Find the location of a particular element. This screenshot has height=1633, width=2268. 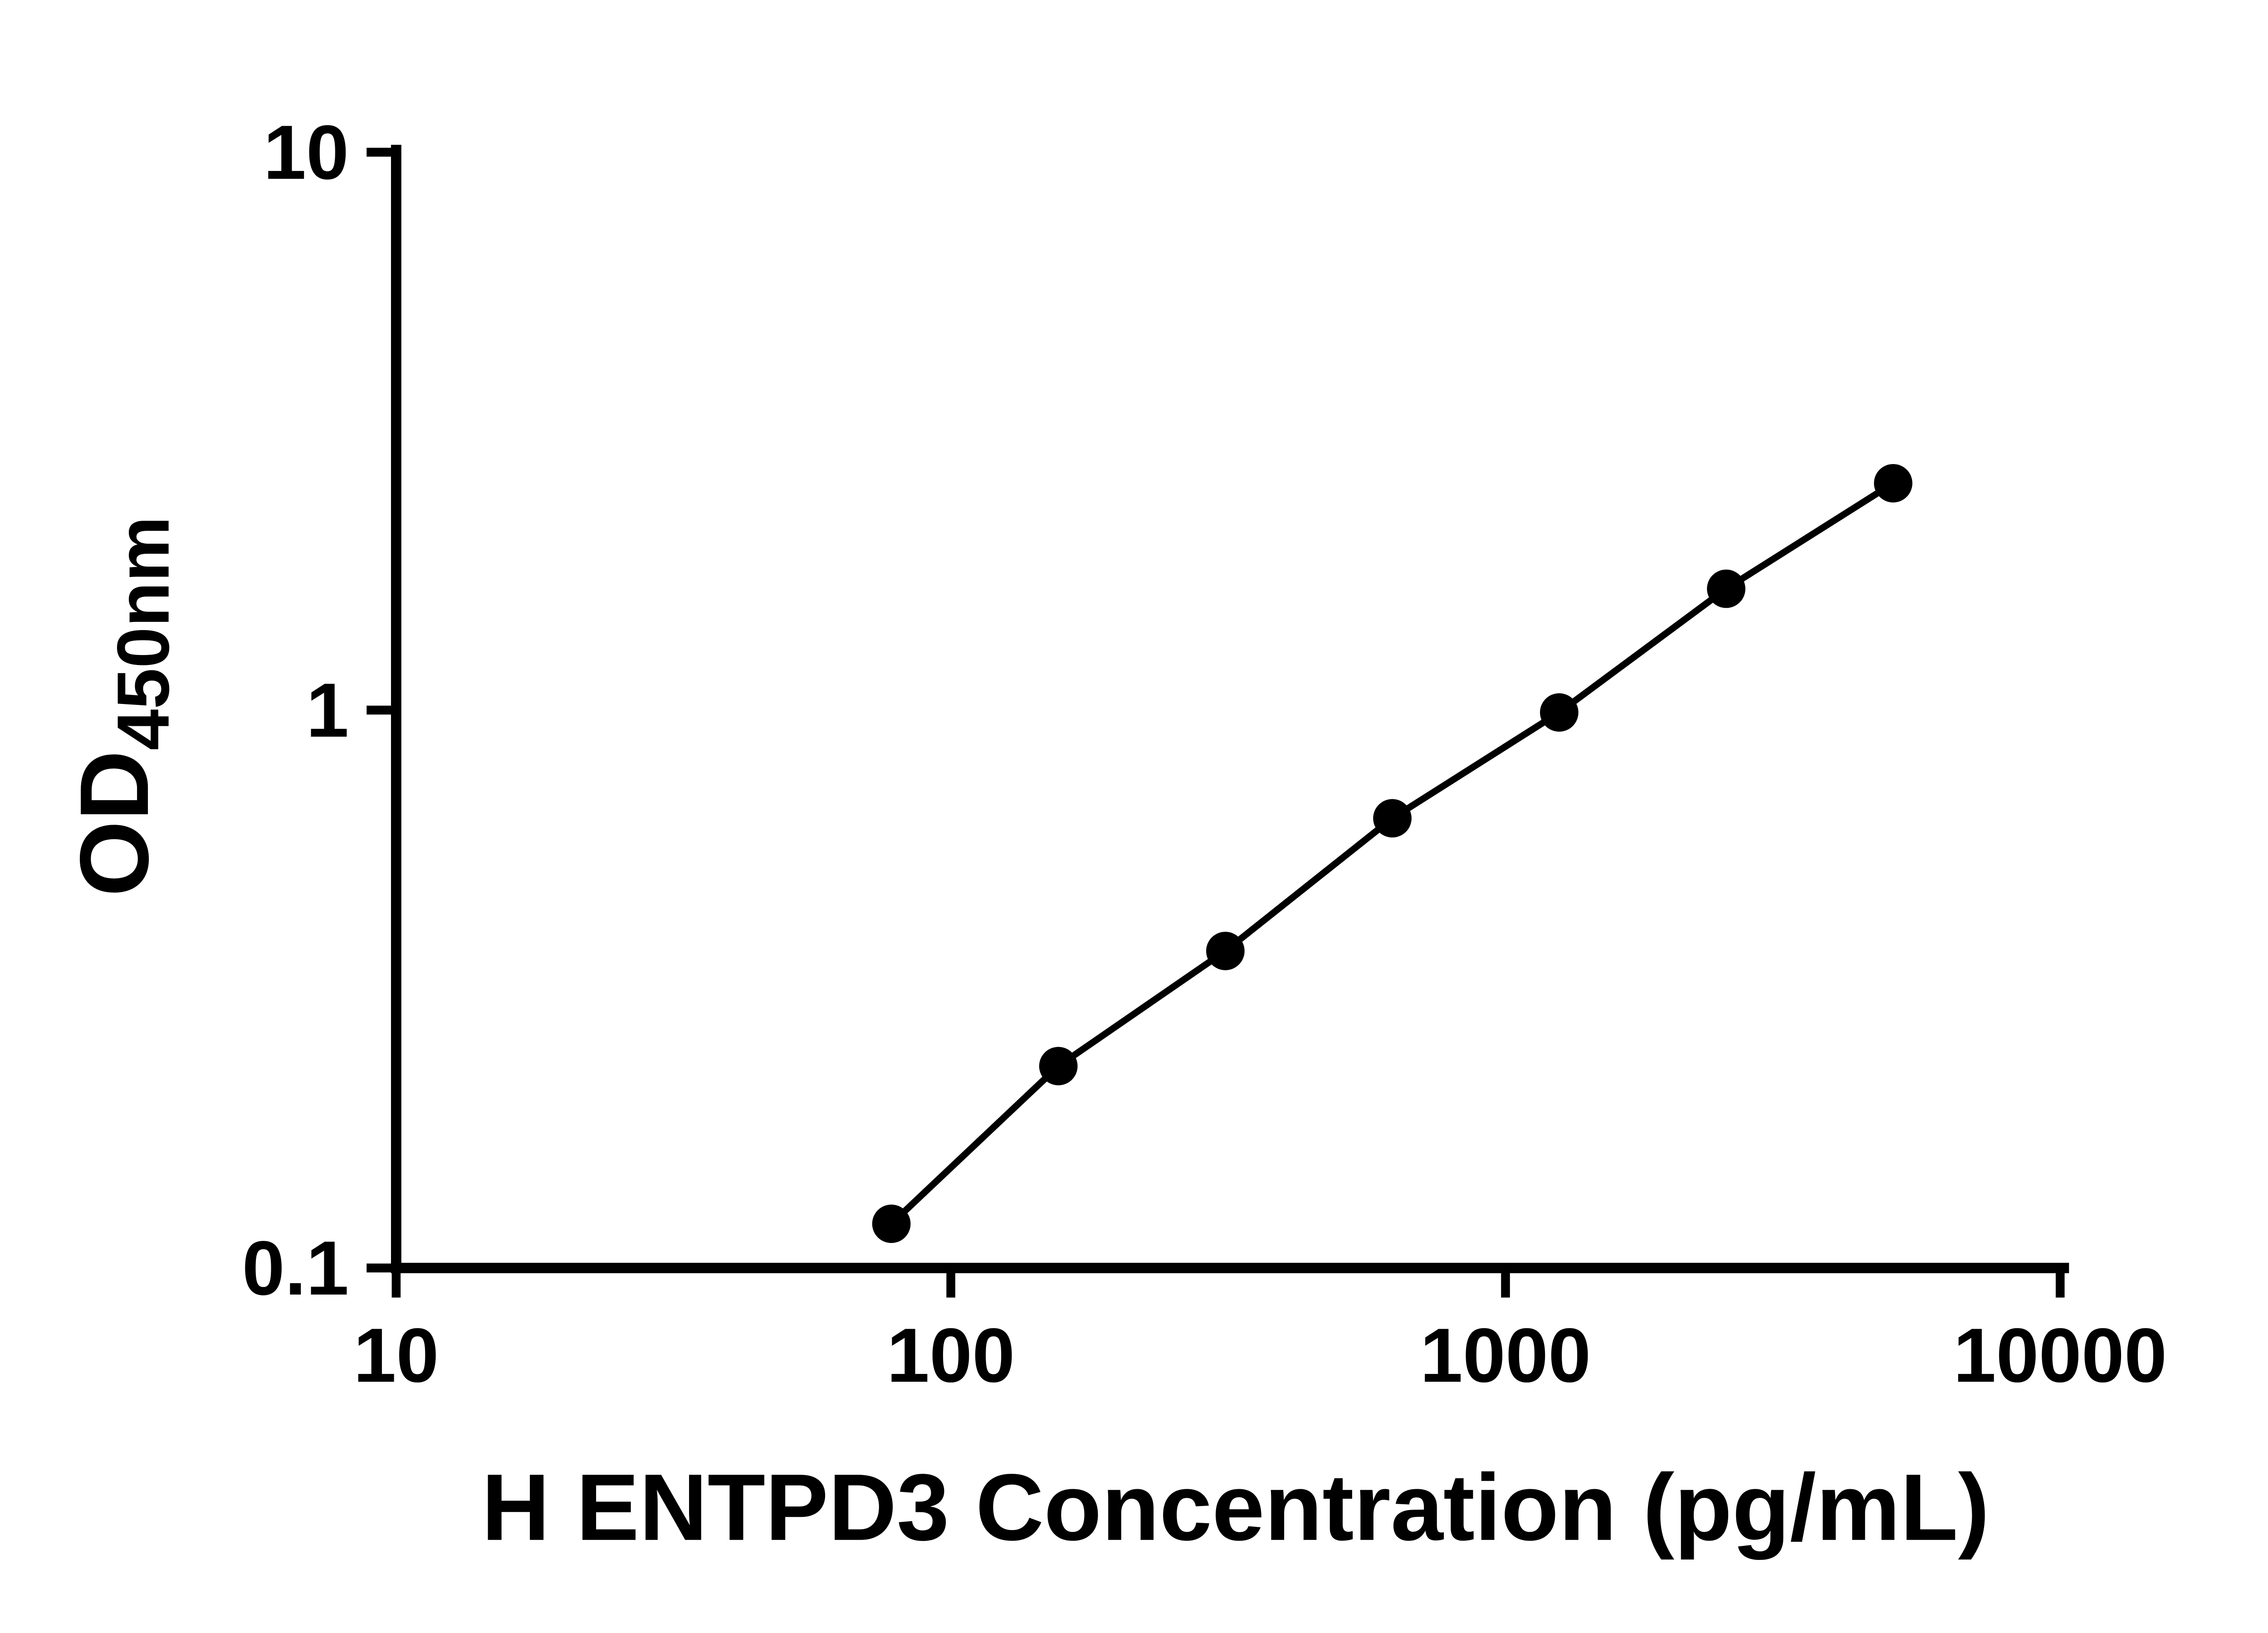

y-axis-title-main: OD is located at coordinates (114, 823).